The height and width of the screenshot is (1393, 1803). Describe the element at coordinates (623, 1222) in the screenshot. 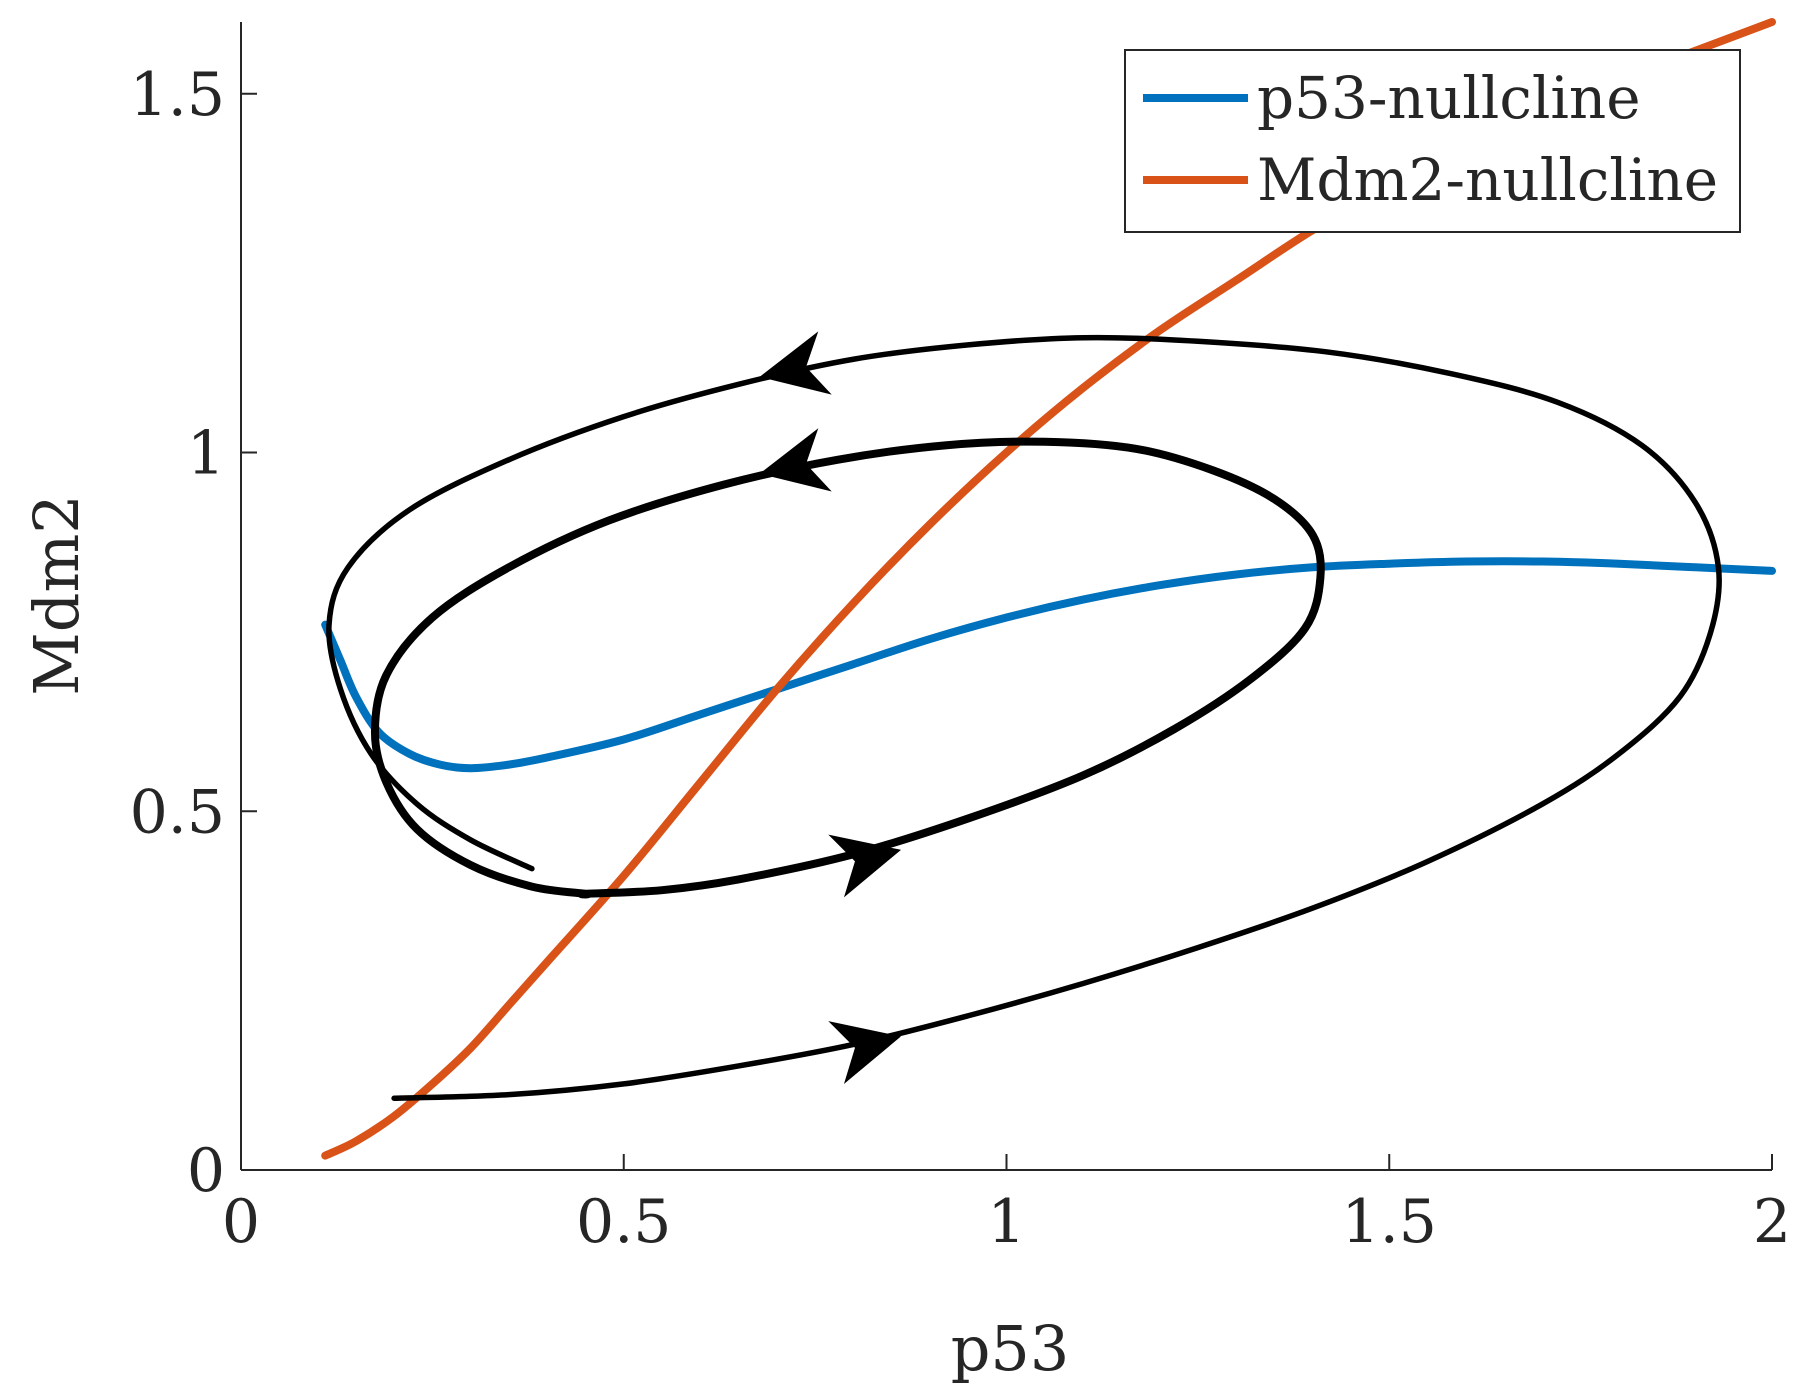

I see `x-tick-label-1: 0.5` at that location.